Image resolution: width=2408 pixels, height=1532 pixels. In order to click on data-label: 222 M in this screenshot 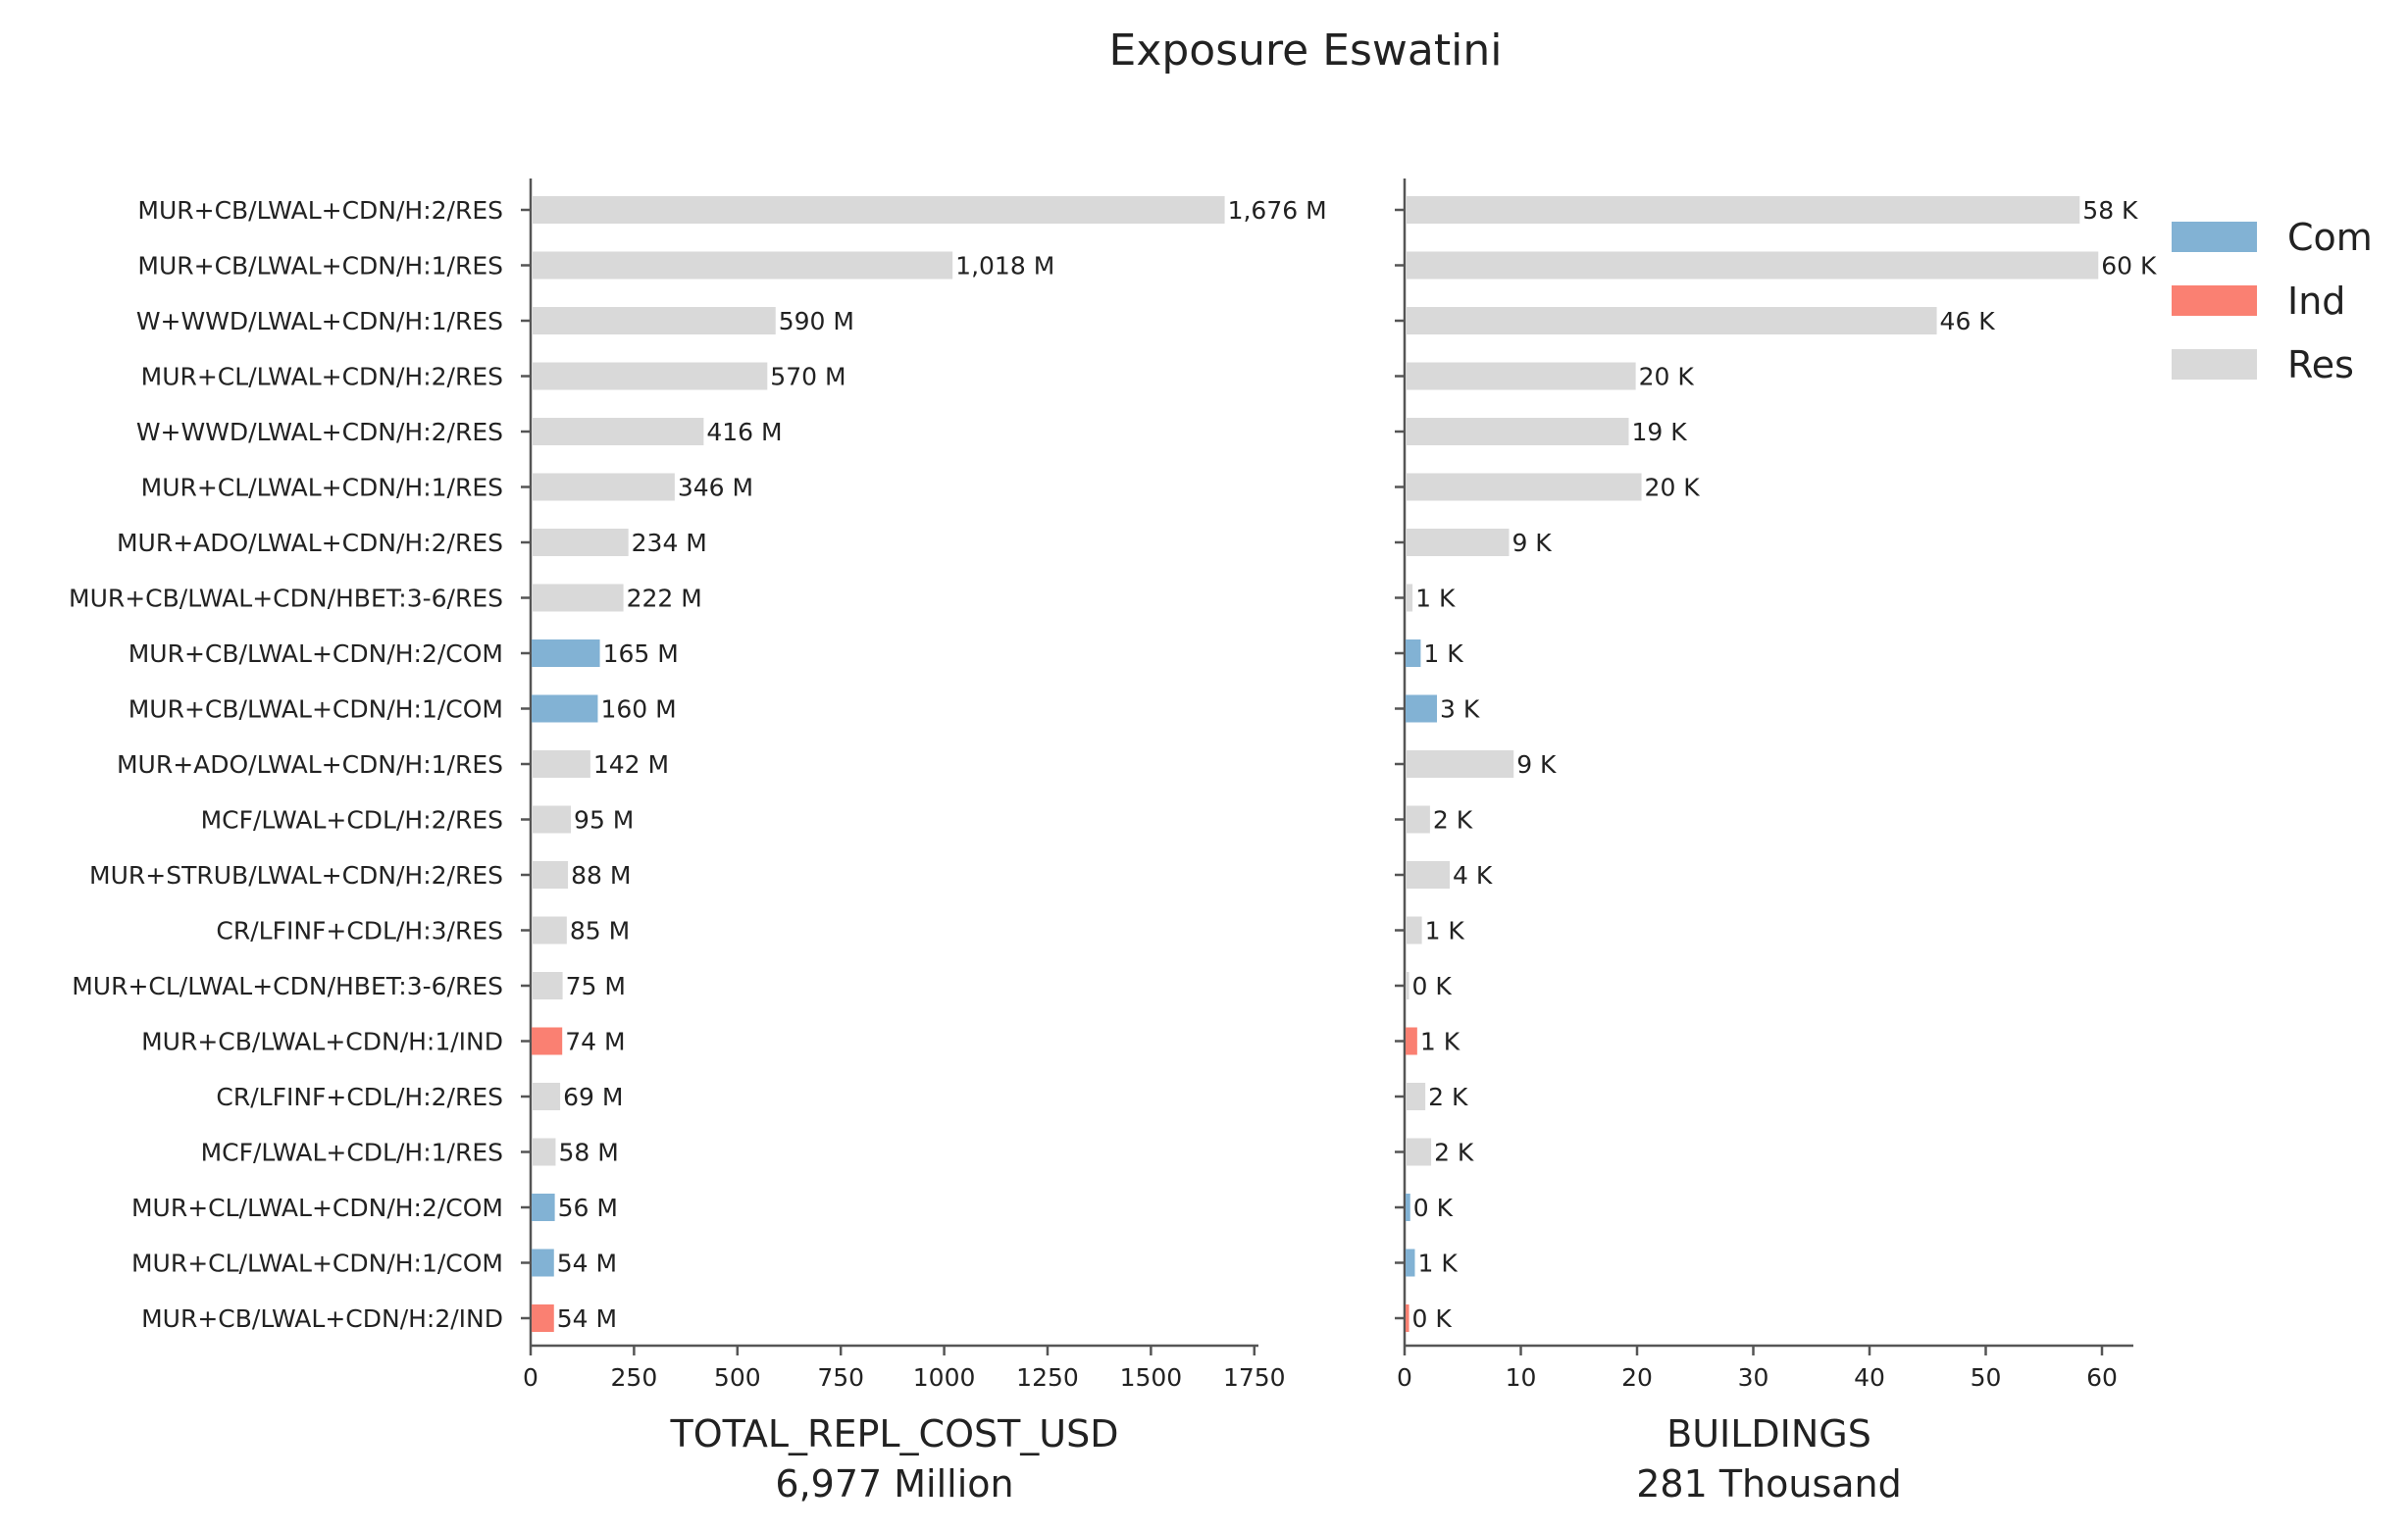, I will do `click(665, 599)`.